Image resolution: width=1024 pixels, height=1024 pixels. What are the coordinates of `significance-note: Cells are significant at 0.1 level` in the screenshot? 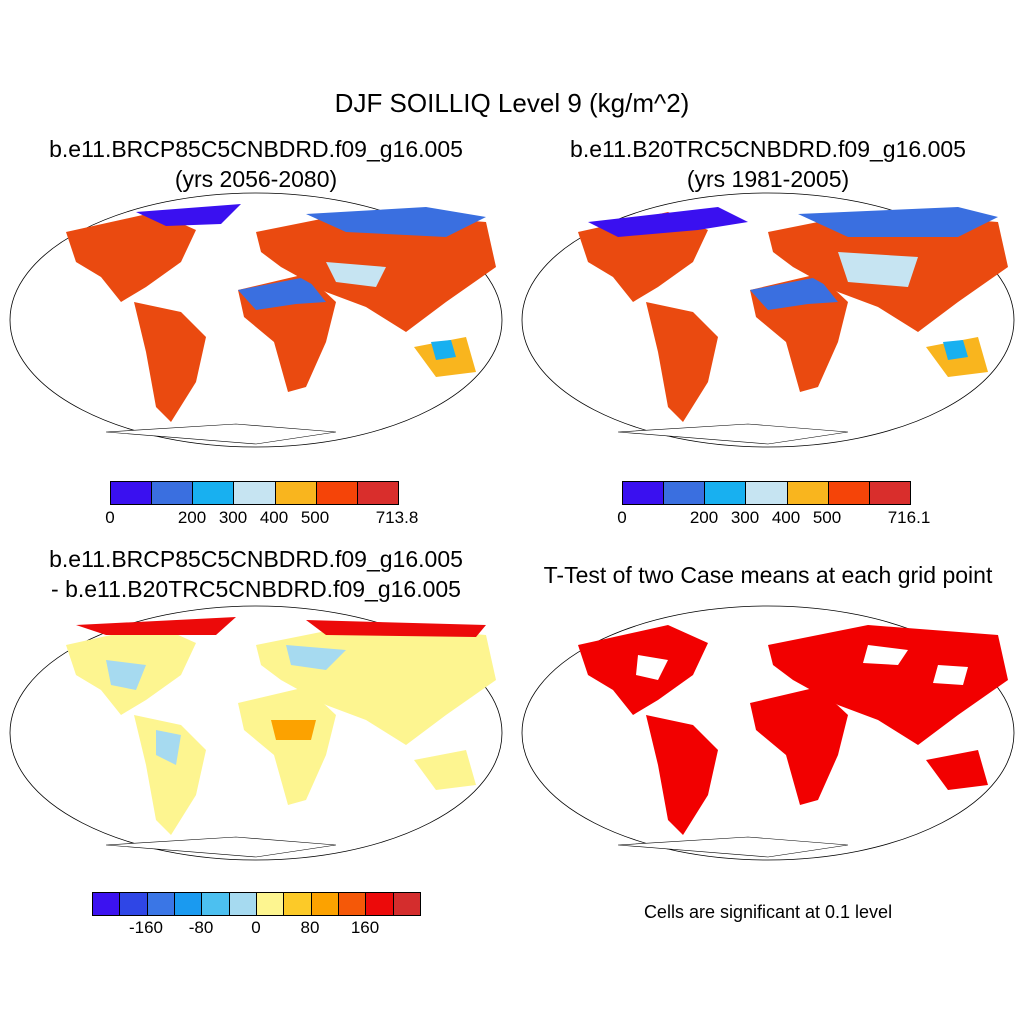 It's located at (768, 912).